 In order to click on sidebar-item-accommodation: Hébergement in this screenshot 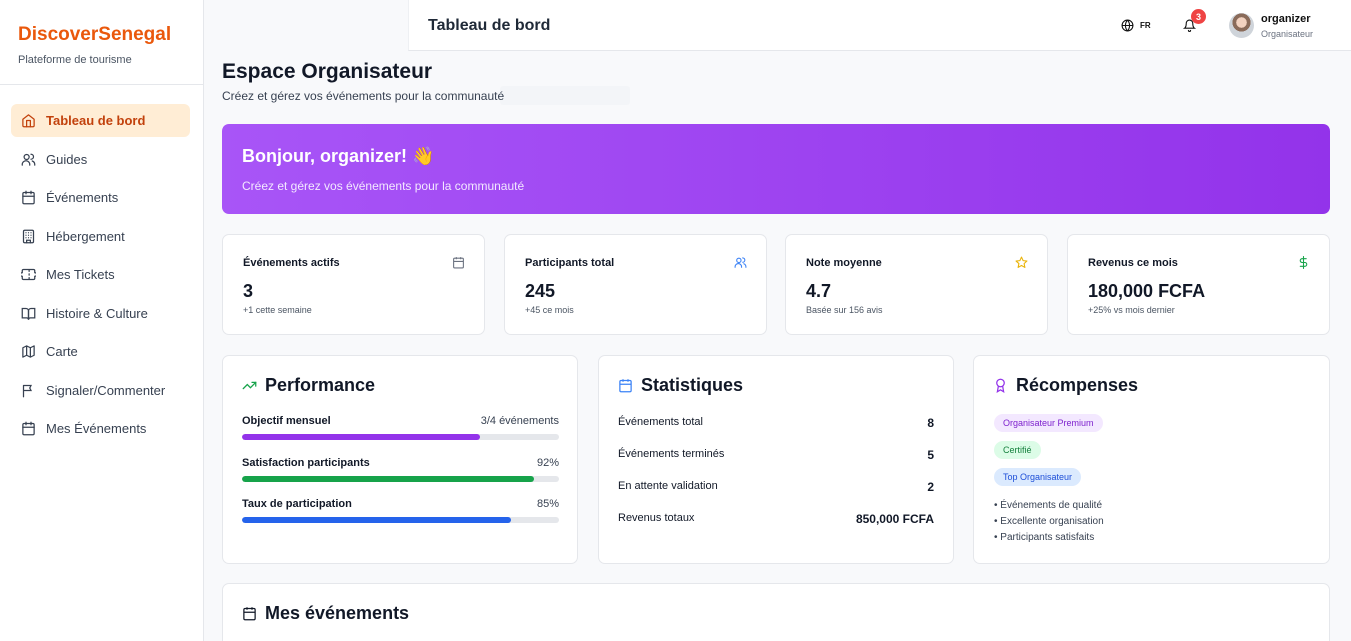, I will do `click(100, 236)`.